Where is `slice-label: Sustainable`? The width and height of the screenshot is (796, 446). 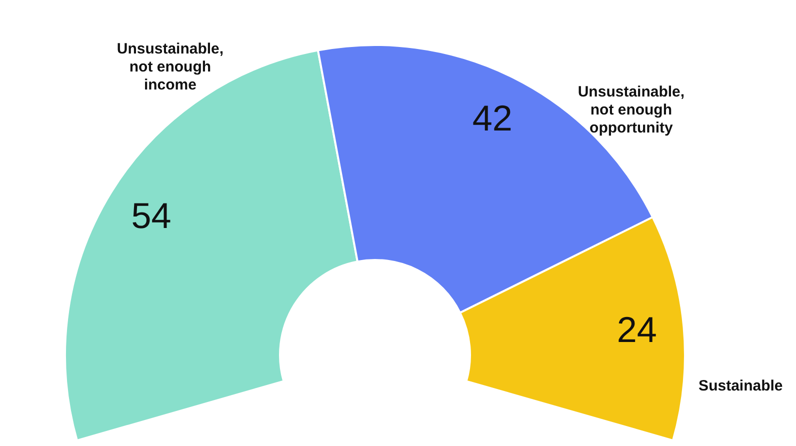
slice-label: Sustainable is located at coordinates (740, 386).